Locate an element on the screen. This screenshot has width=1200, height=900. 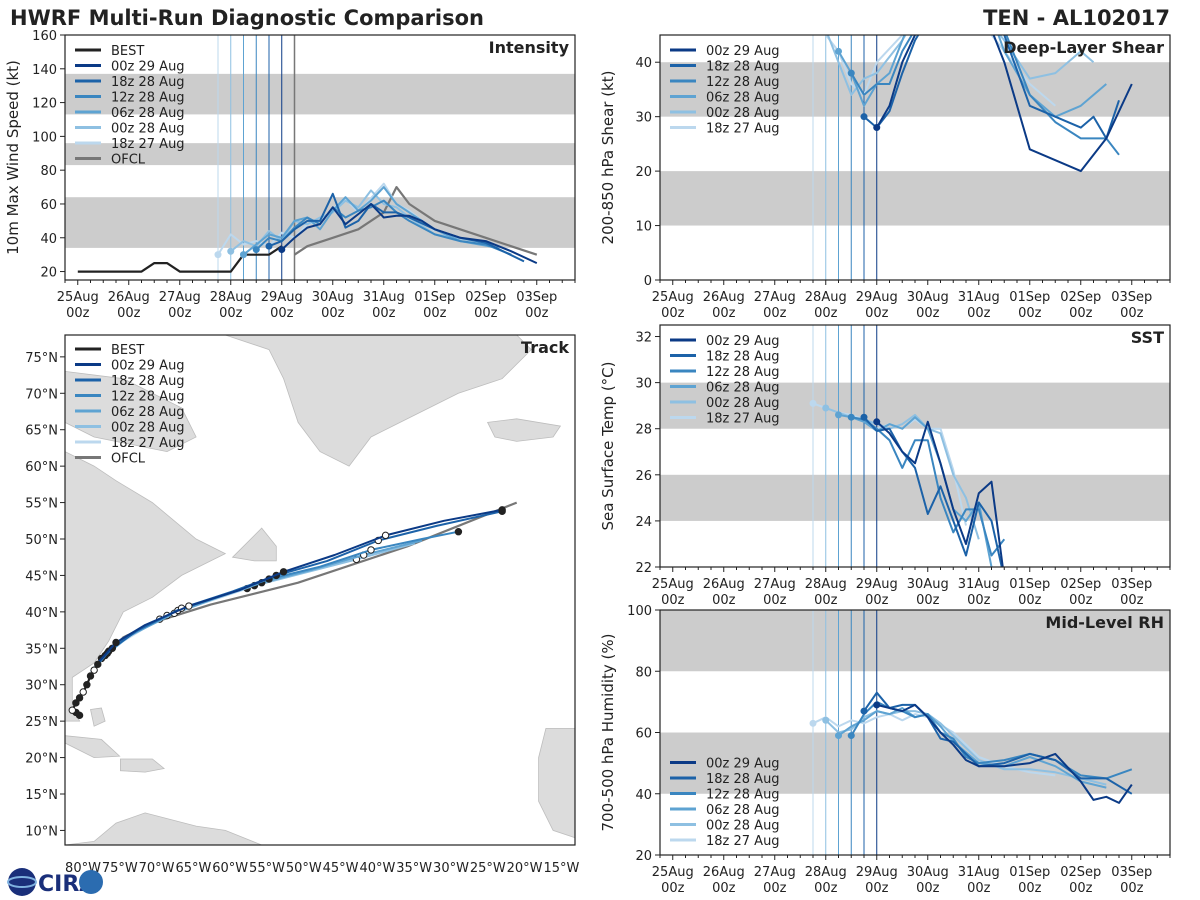
best-line is located at coordinates (180, 259).